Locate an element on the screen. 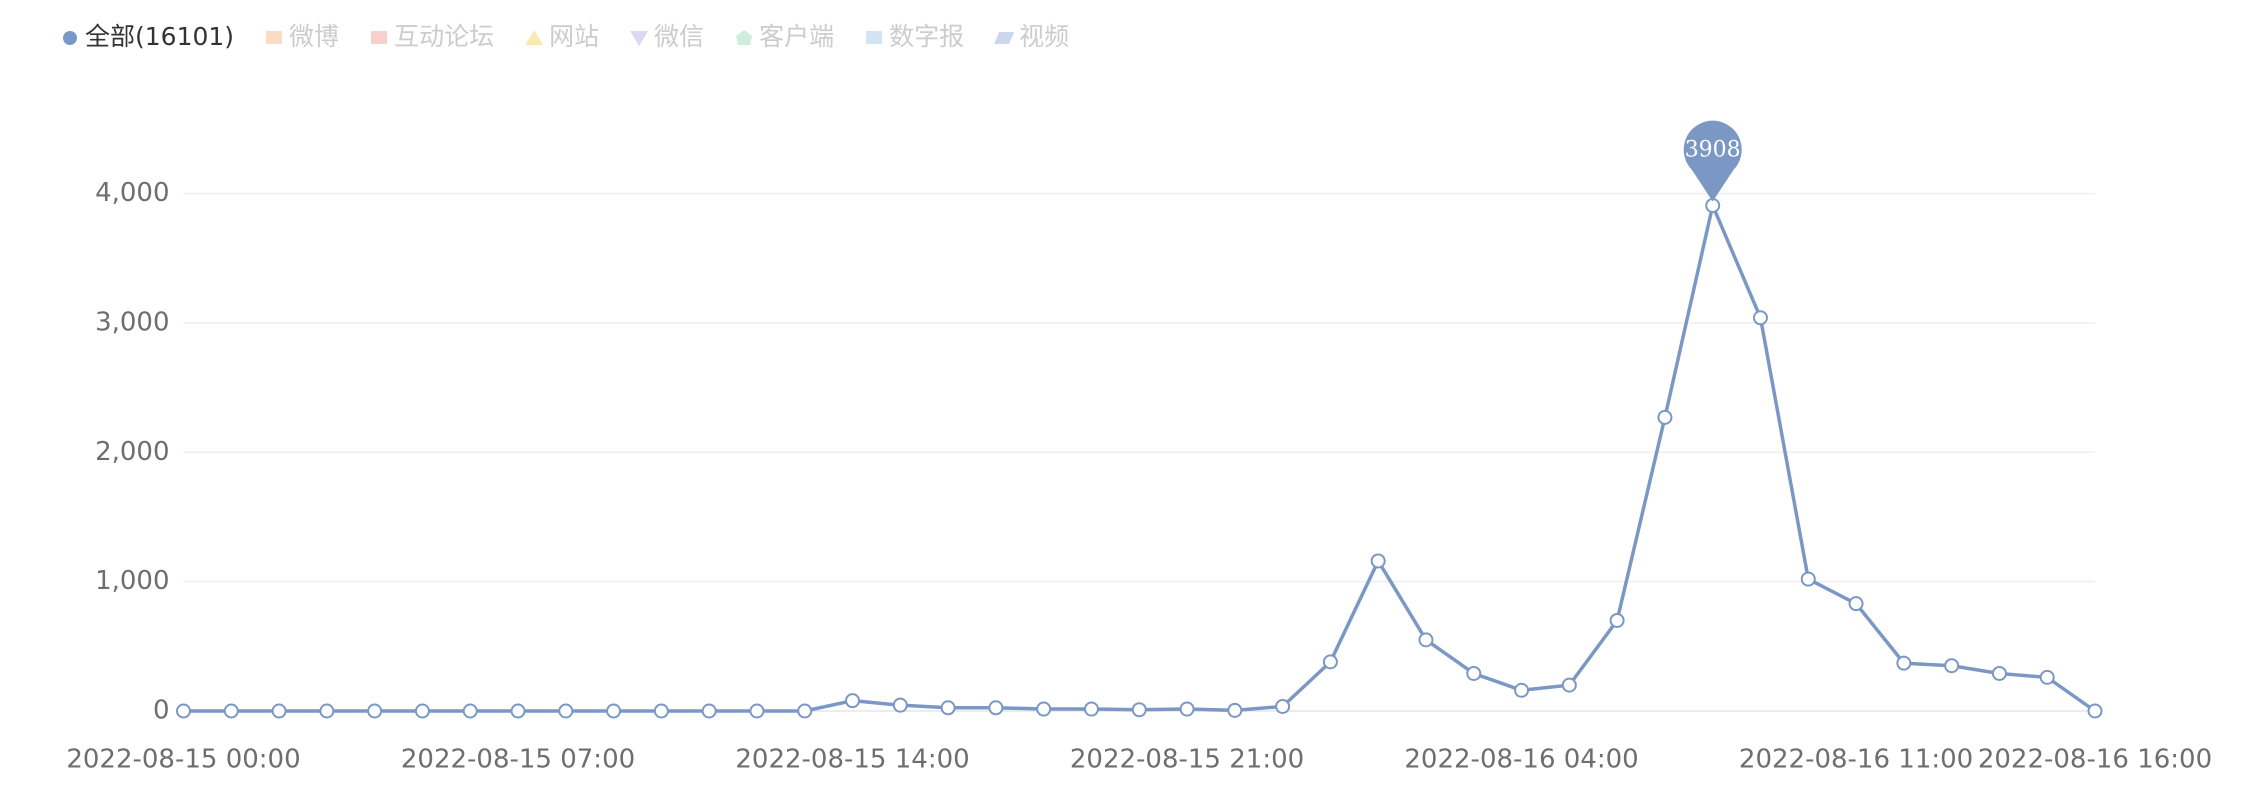 This screenshot has height=804, width=2254. legend-item: 视频 is located at coordinates (1031, 36).